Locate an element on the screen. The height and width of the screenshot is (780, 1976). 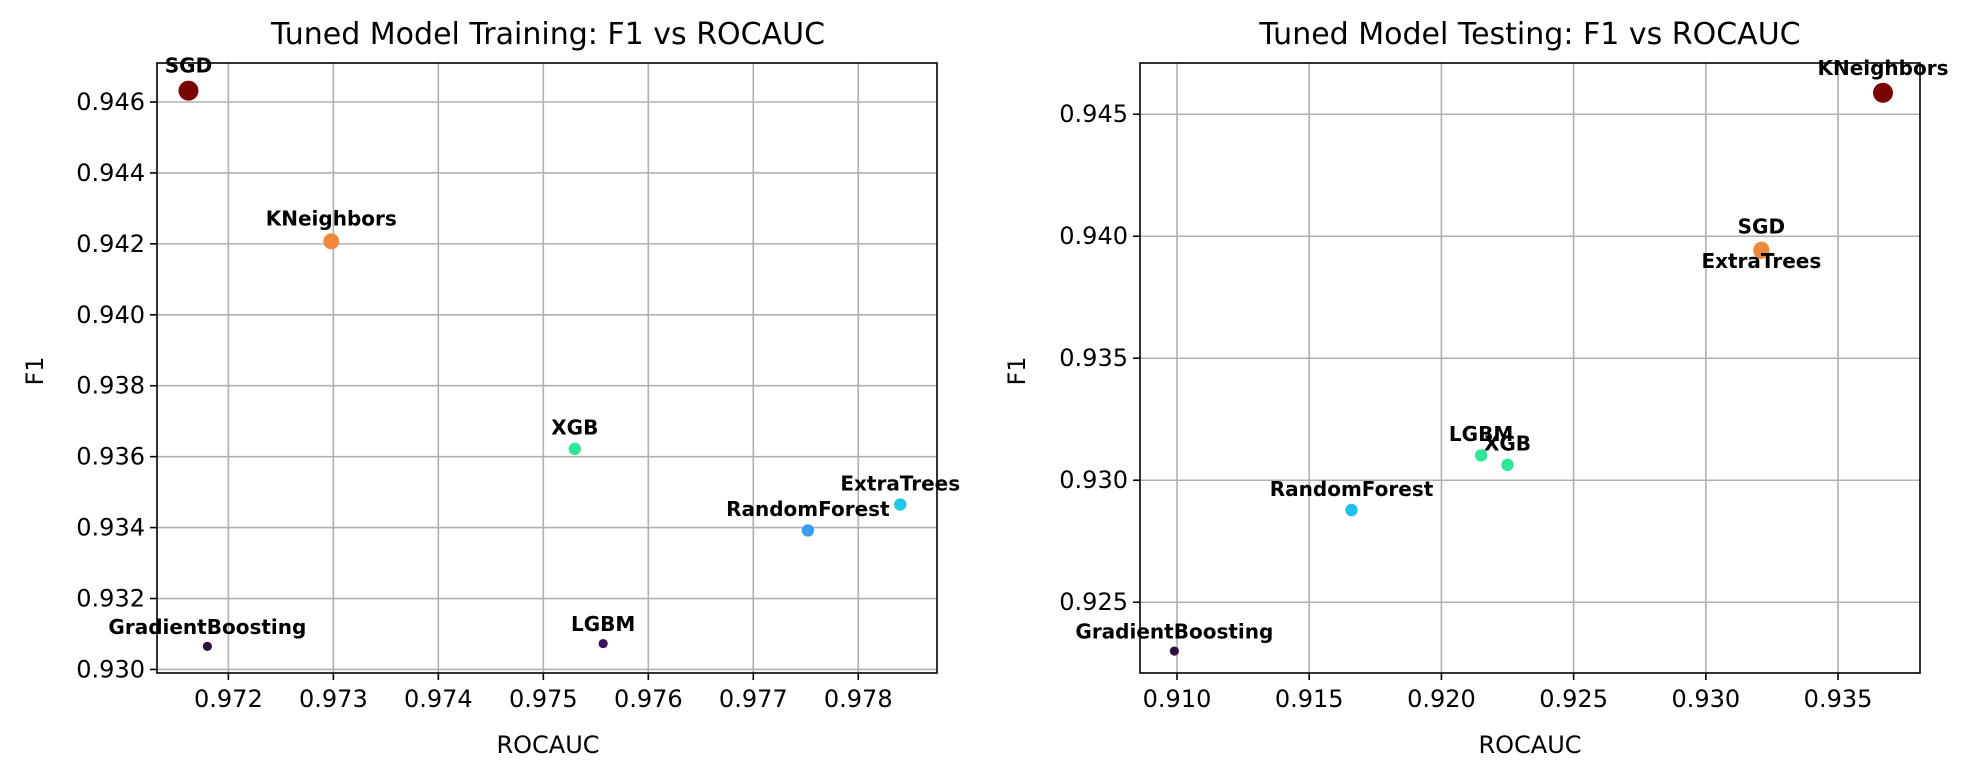
y-tick-label: 0.934 is located at coordinates (110, 528).